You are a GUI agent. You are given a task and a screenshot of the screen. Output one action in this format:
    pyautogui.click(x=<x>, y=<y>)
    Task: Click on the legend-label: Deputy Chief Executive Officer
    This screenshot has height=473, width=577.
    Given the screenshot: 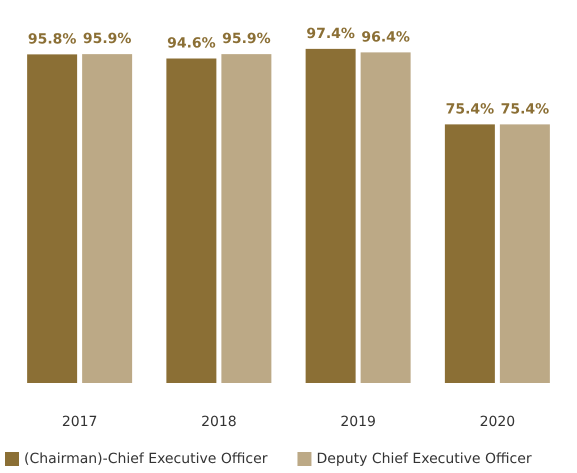 What is the action you would take?
    pyautogui.click(x=424, y=459)
    